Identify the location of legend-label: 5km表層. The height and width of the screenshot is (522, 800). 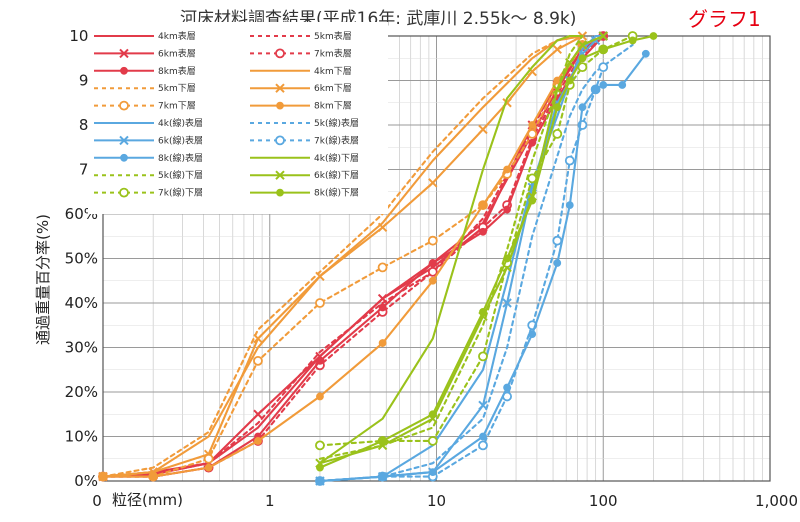
(333, 36).